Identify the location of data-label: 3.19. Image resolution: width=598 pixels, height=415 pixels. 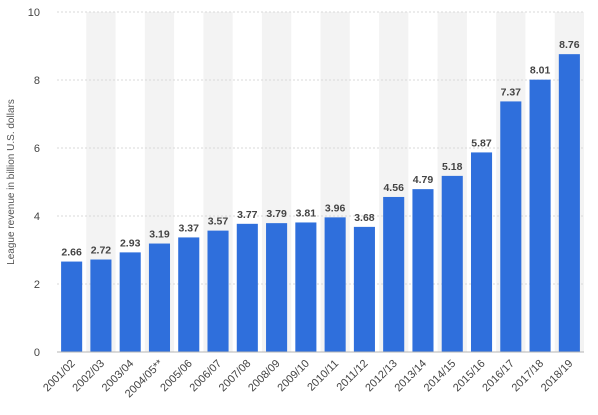
(159, 235).